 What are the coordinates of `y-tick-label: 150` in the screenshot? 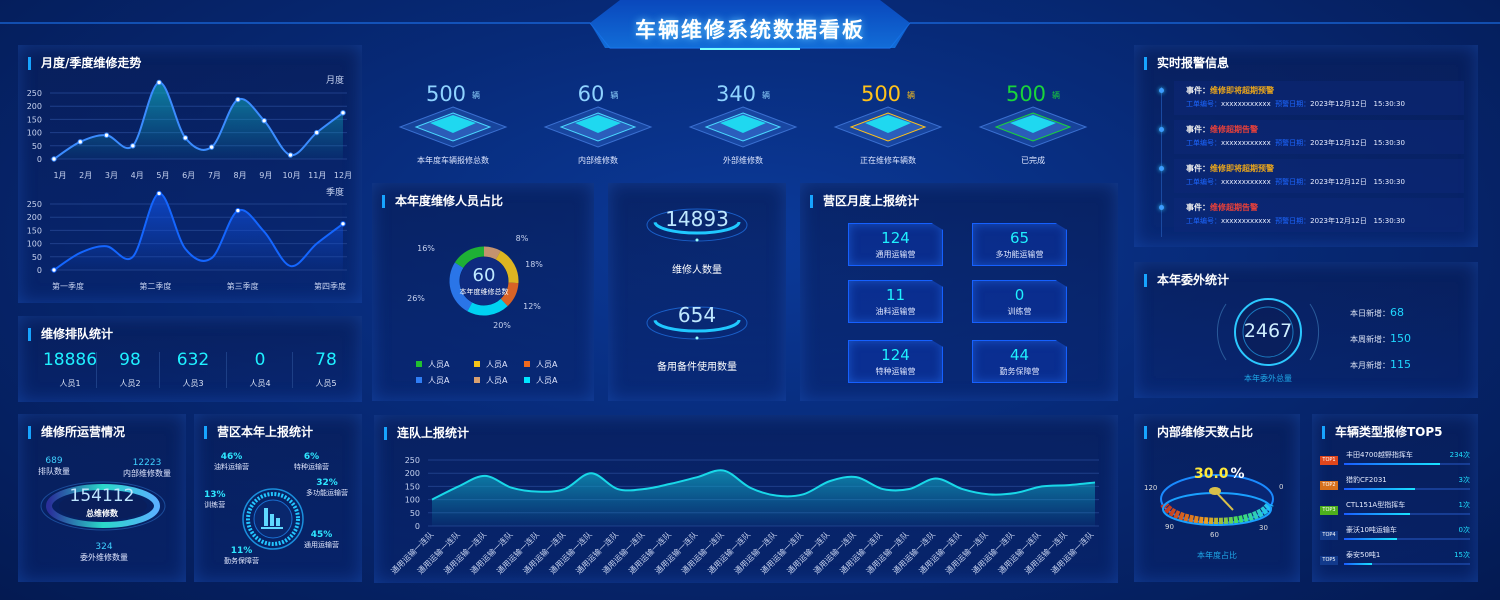 It's located at (34, 119).